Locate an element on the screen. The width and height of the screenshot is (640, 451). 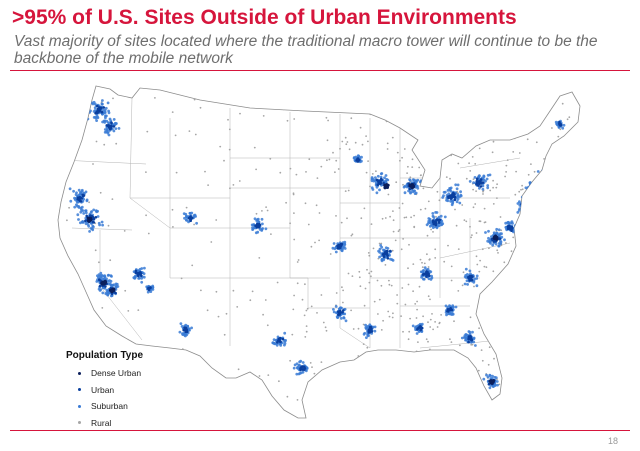
legend-title: Population Type is located at coordinates (105, 355).